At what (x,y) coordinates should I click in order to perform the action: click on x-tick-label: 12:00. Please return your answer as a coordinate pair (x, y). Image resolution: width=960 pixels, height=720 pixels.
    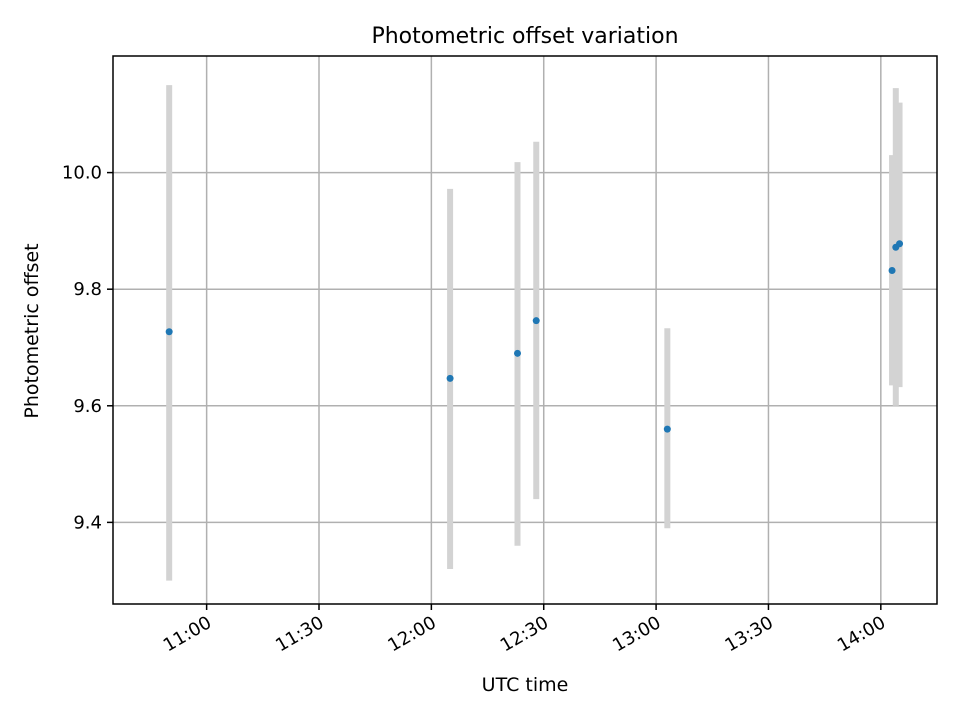
    Looking at the image, I should click on (411, 634).